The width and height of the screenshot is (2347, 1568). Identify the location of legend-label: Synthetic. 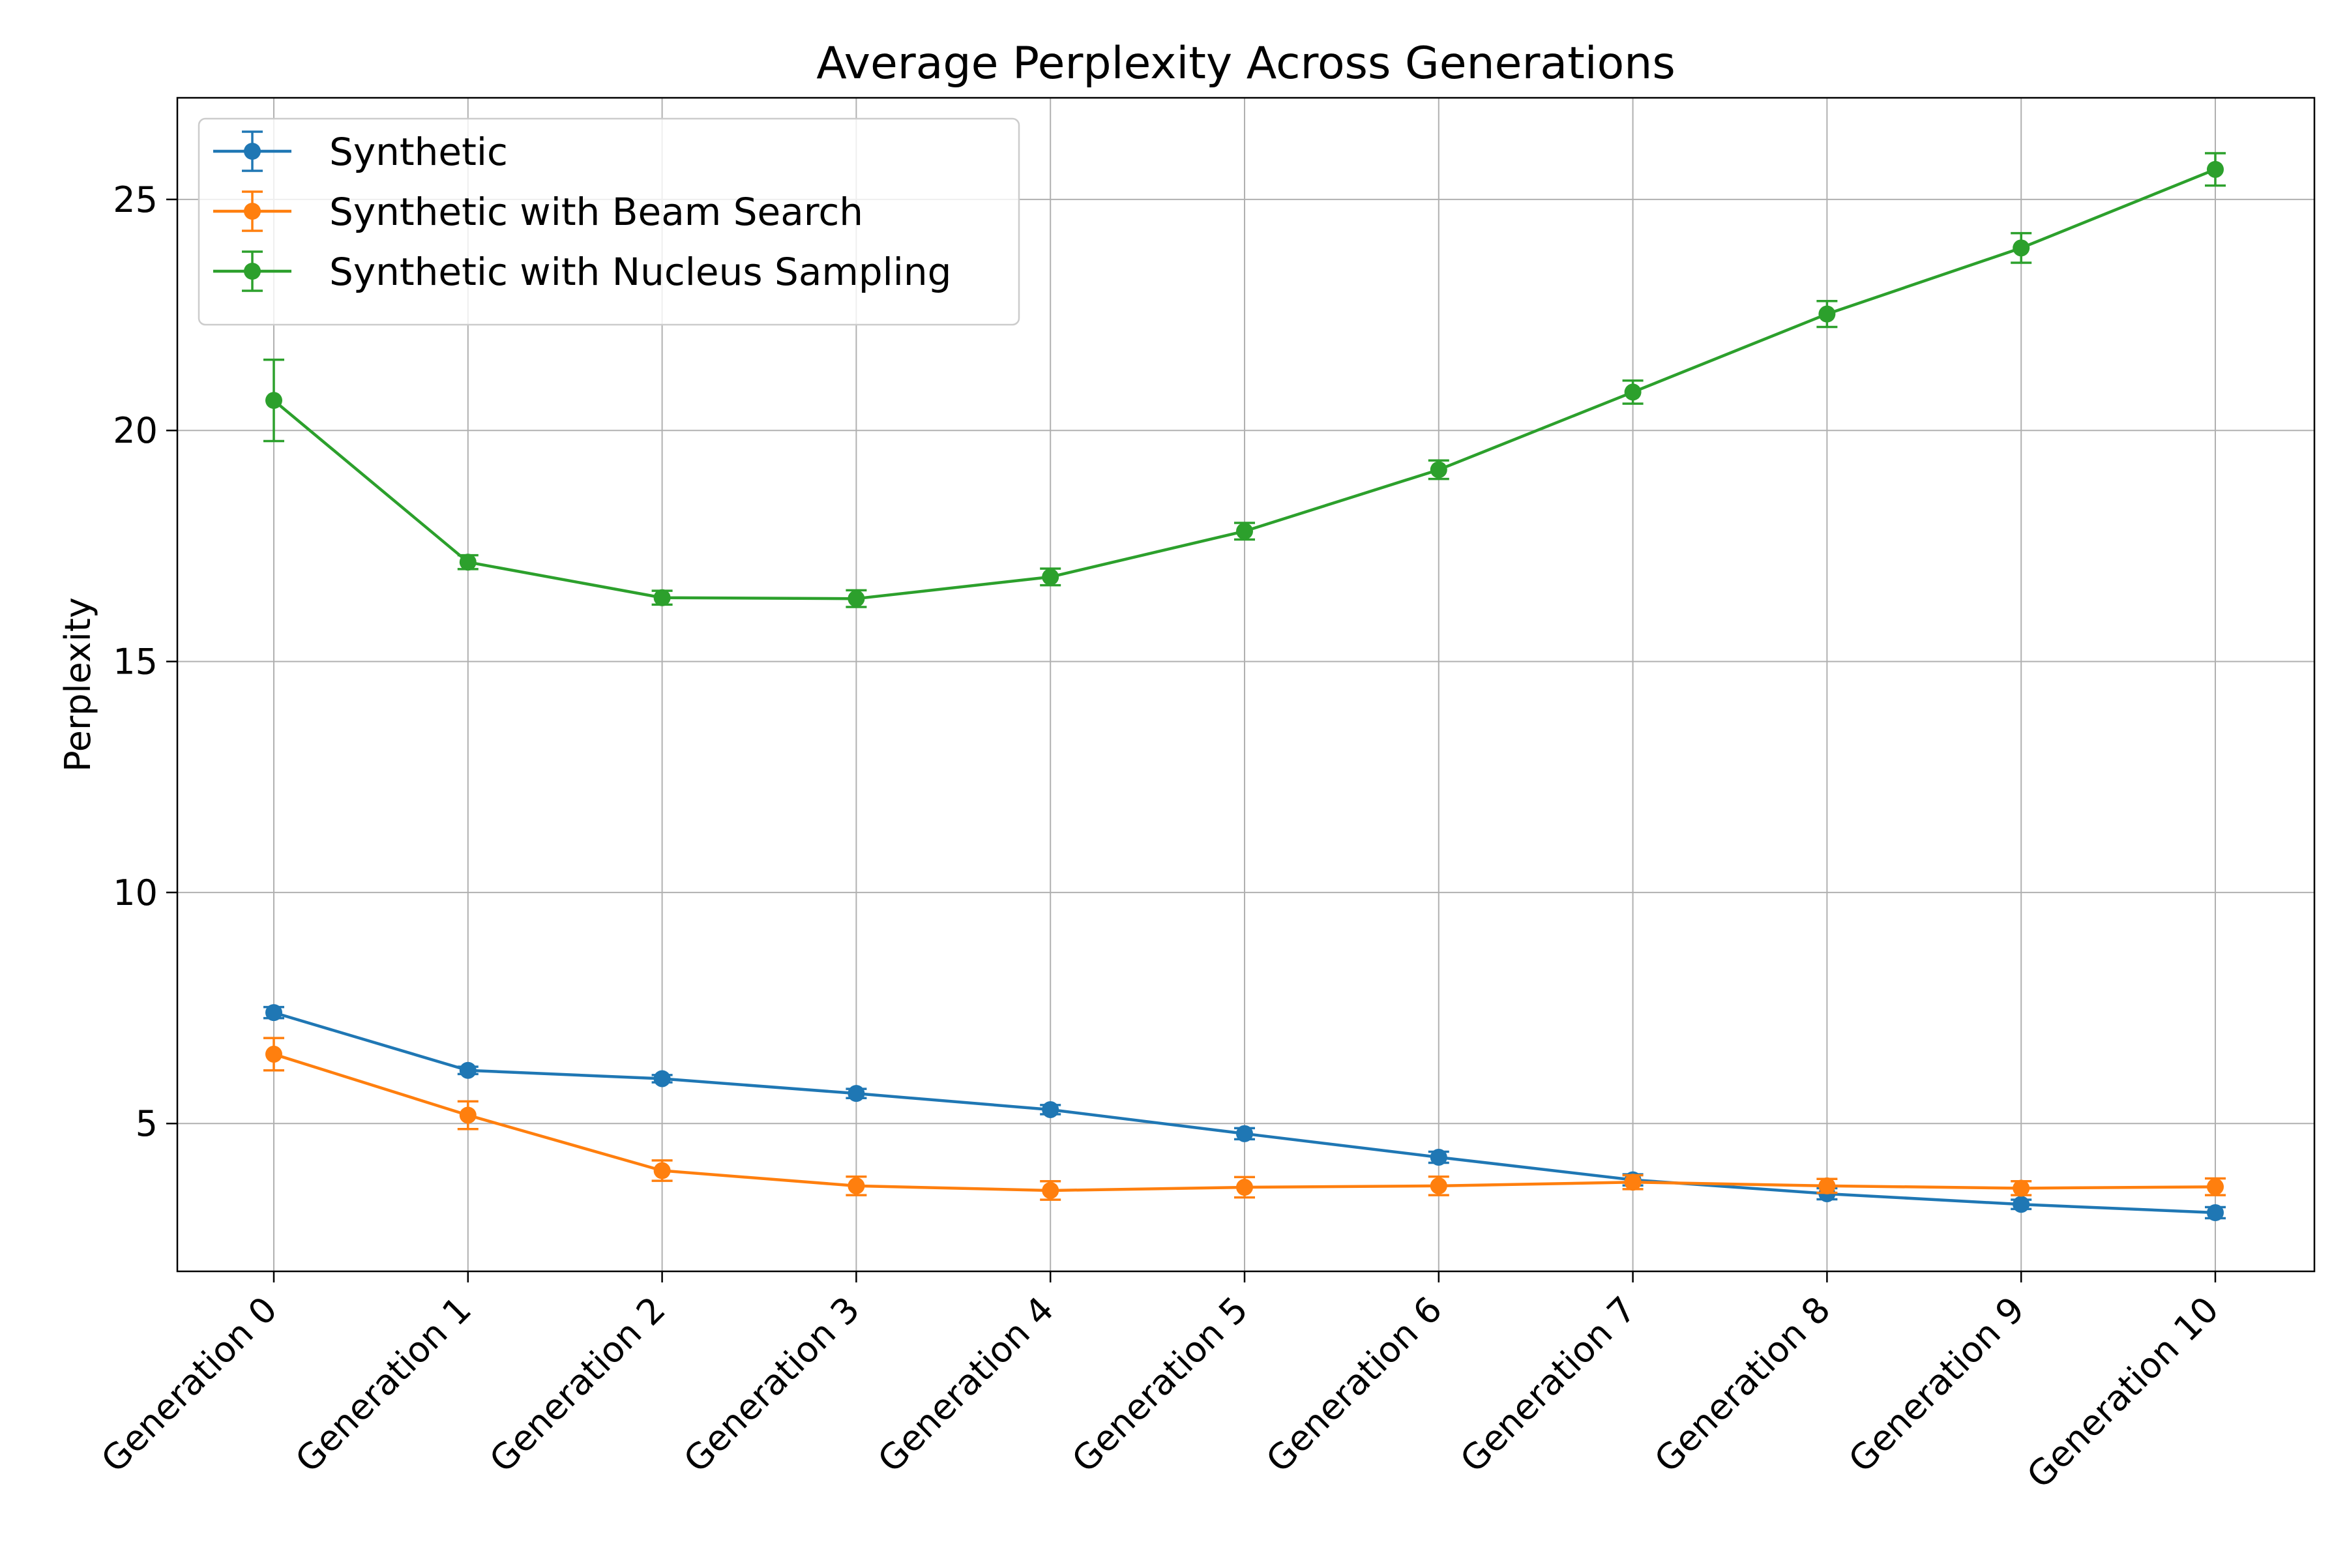
(419, 152).